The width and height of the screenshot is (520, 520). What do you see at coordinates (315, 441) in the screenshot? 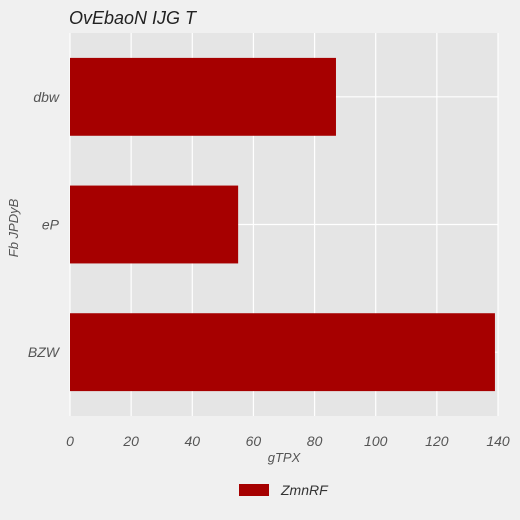
I see `x-tick-label: 80` at bounding box center [315, 441].